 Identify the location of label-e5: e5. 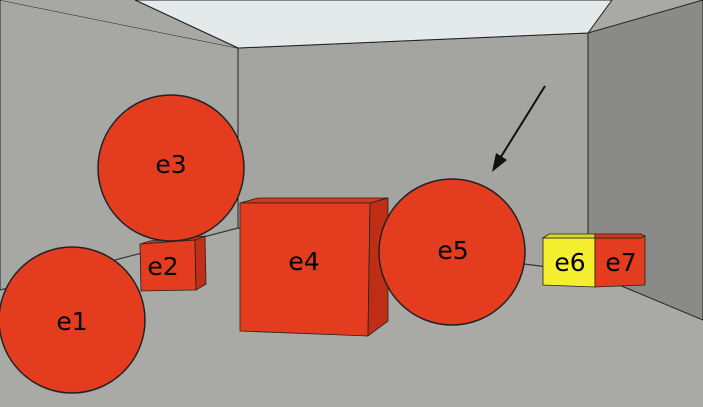
(452, 250).